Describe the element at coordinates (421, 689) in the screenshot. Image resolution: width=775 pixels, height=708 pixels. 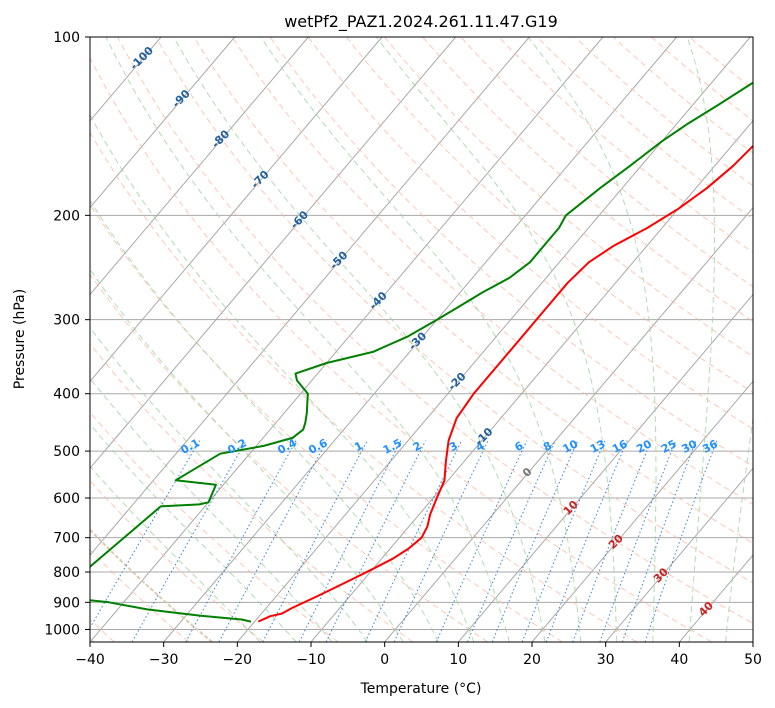
I see `x-axis-label: Temperature (°C)` at that location.